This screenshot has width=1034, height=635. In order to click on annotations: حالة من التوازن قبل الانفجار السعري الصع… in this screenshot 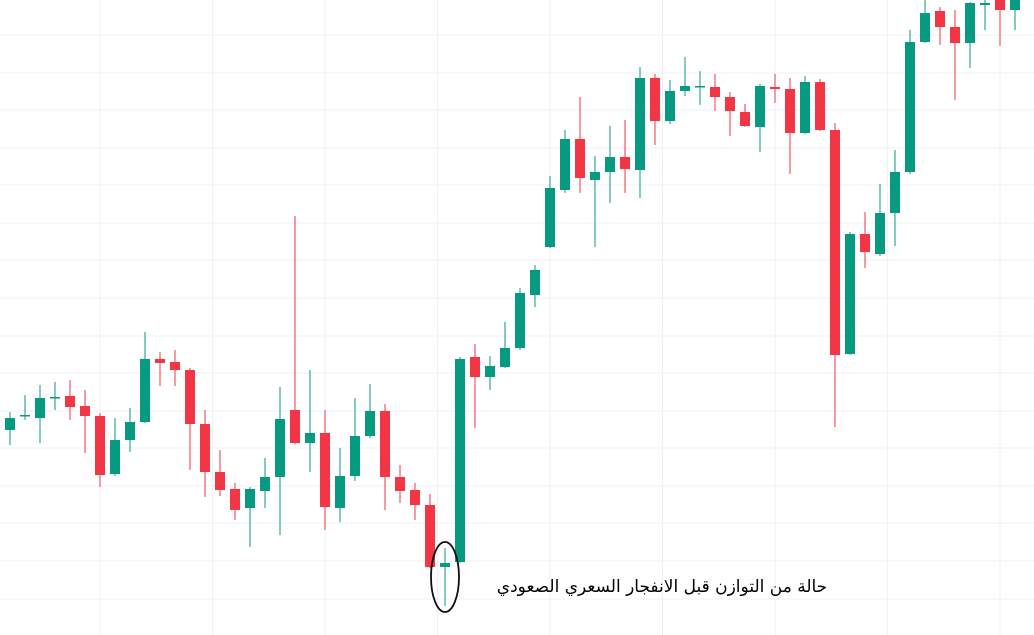, I will do `click(628, 577)`.